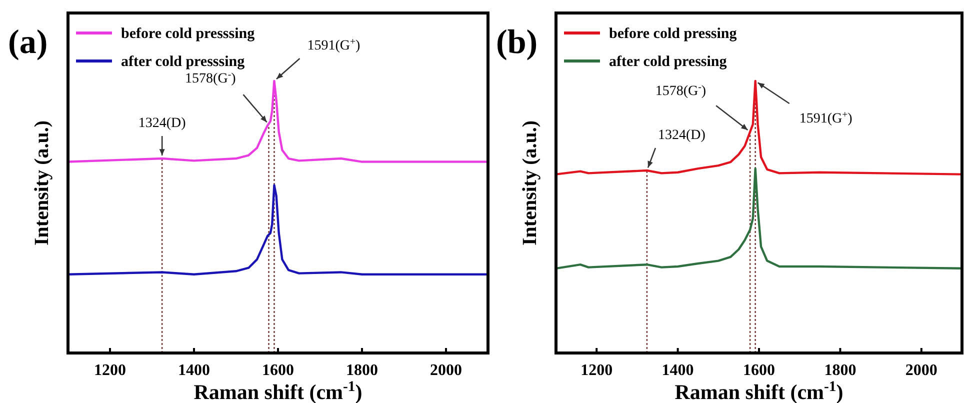  What do you see at coordinates (28, 42) in the screenshot?
I see `chart-title: (a)` at bounding box center [28, 42].